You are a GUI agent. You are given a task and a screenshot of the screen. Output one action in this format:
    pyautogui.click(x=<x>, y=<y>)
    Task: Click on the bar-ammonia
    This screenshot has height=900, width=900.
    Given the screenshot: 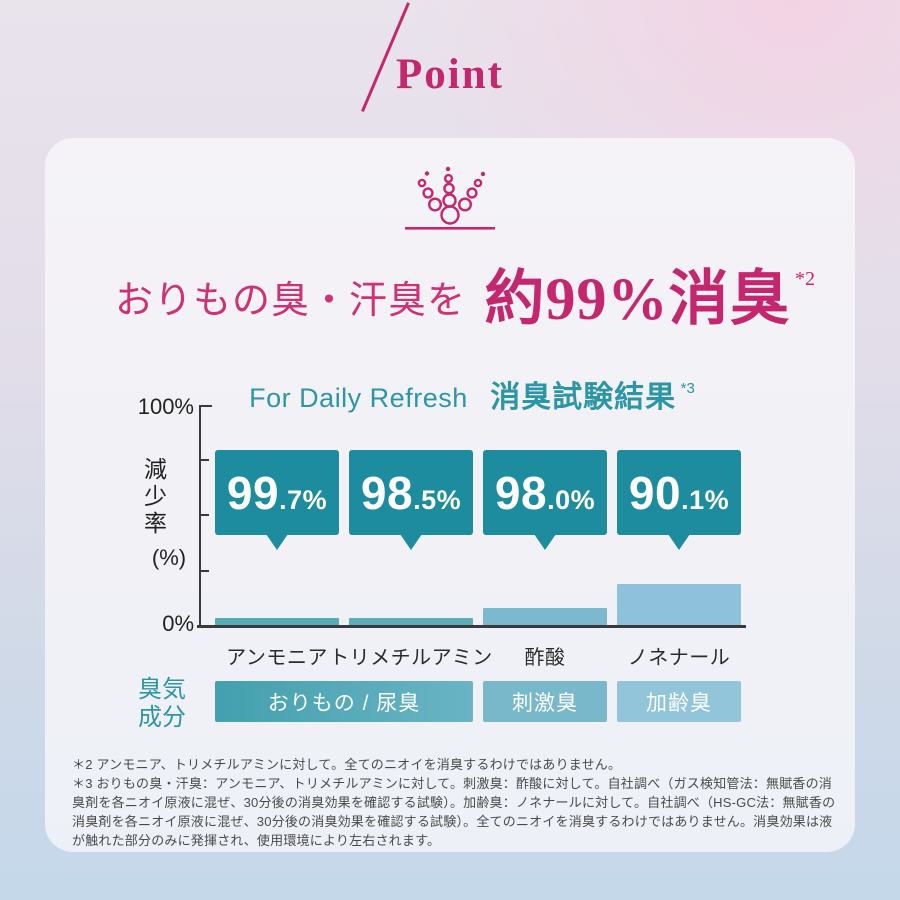 What is the action you would take?
    pyautogui.click(x=277, y=621)
    